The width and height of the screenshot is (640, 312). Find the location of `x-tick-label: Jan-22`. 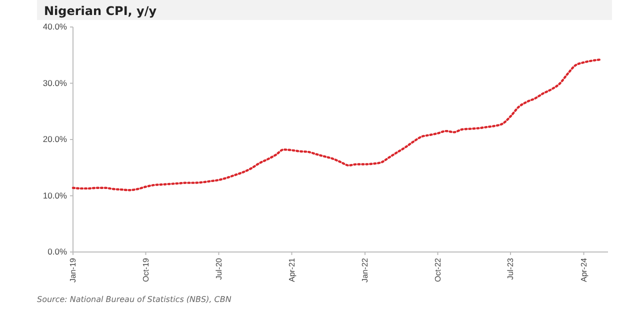

x-tick-label: Jan-22 is located at coordinates (365, 269).